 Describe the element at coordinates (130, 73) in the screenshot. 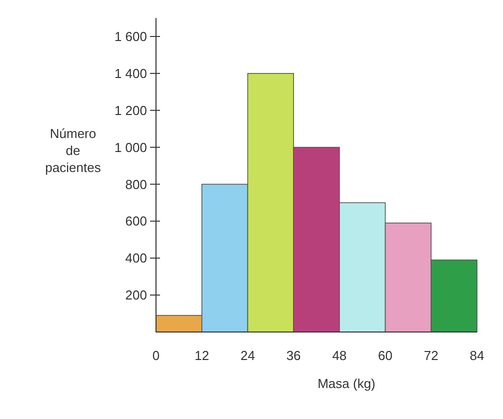

I see `y-tick-label: 1 400` at that location.